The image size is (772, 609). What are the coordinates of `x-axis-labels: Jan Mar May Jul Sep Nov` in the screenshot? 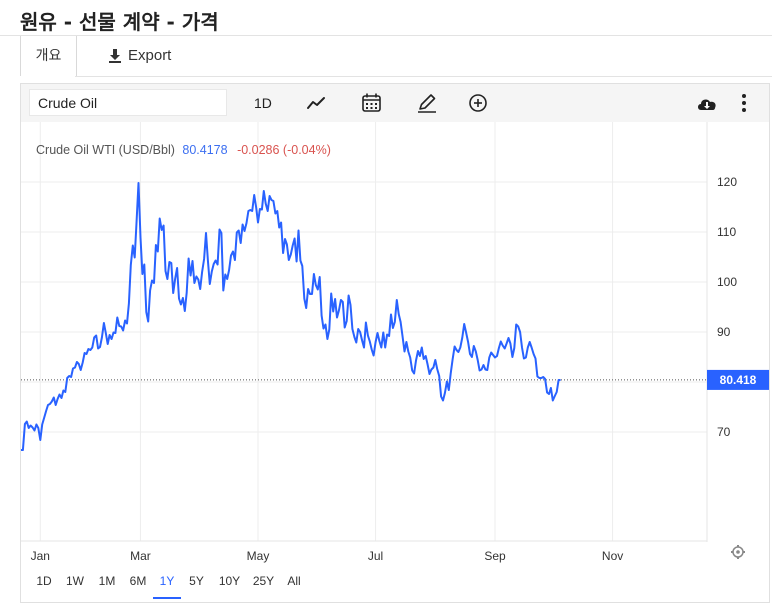 It's located at (327, 556).